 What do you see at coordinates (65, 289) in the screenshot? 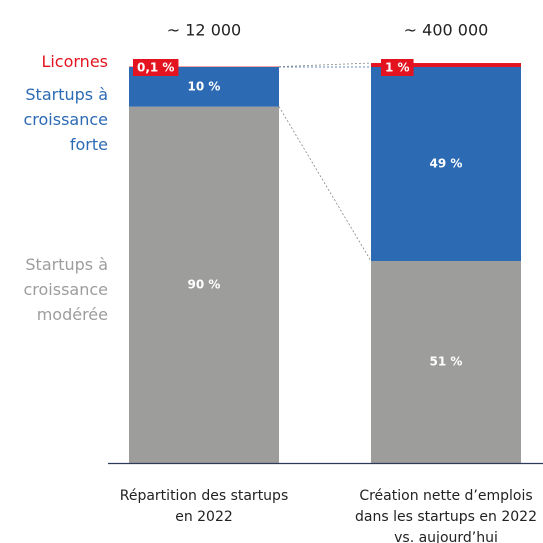
I see `legend-label: Startups à croissance modérée` at bounding box center [65, 289].